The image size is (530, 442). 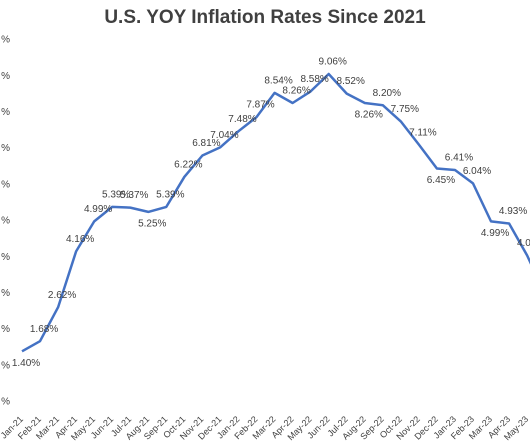 I want to click on data-label: 5.37%, so click(x=134, y=195).